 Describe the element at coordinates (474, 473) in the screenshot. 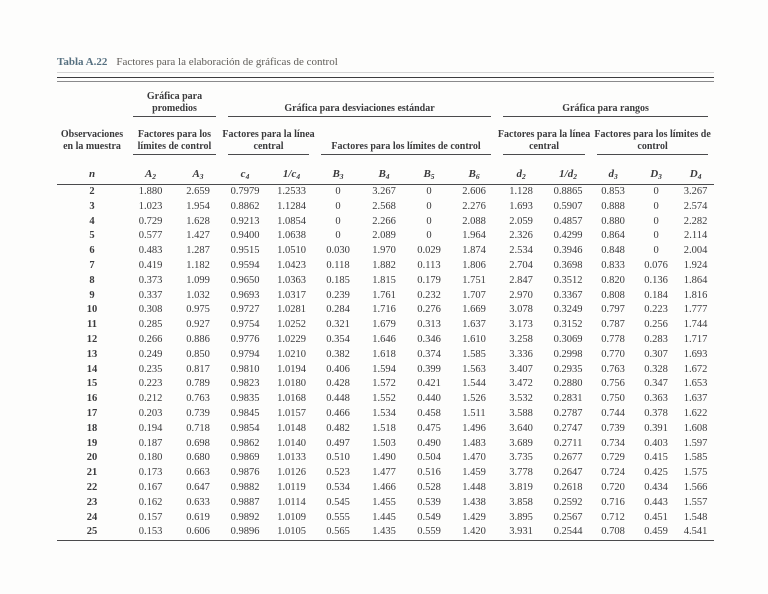

I see `table-cell: 1.459` at that location.